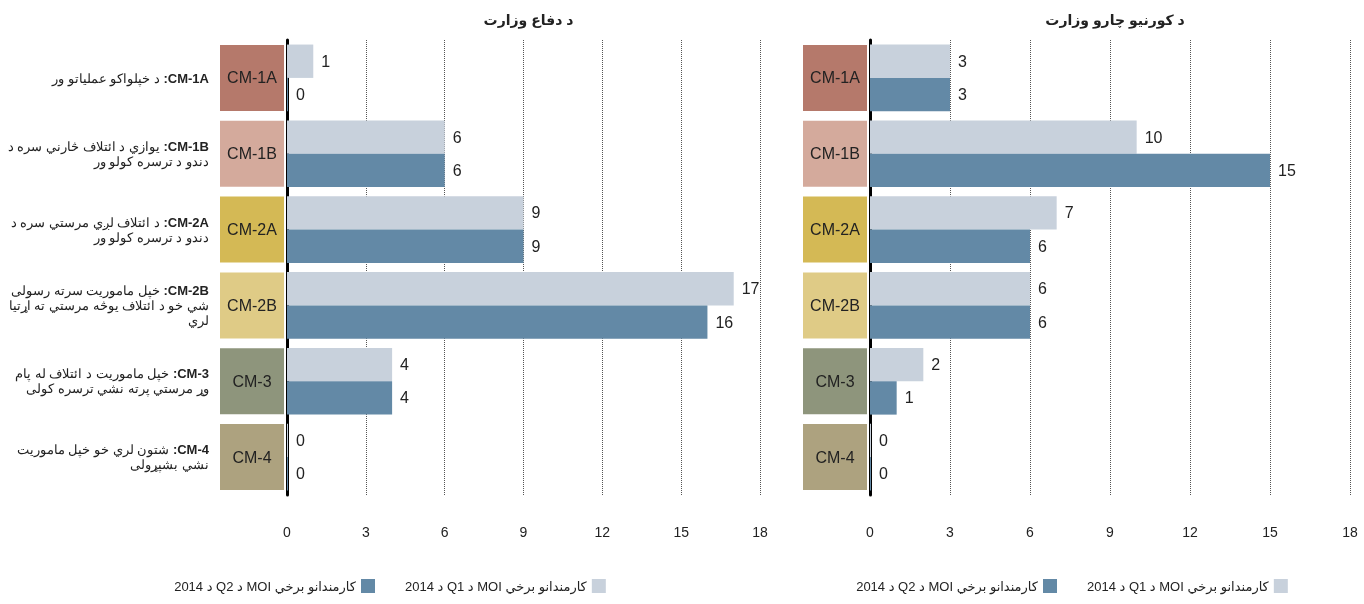  I want to click on data-label: 10, so click(1153, 137).